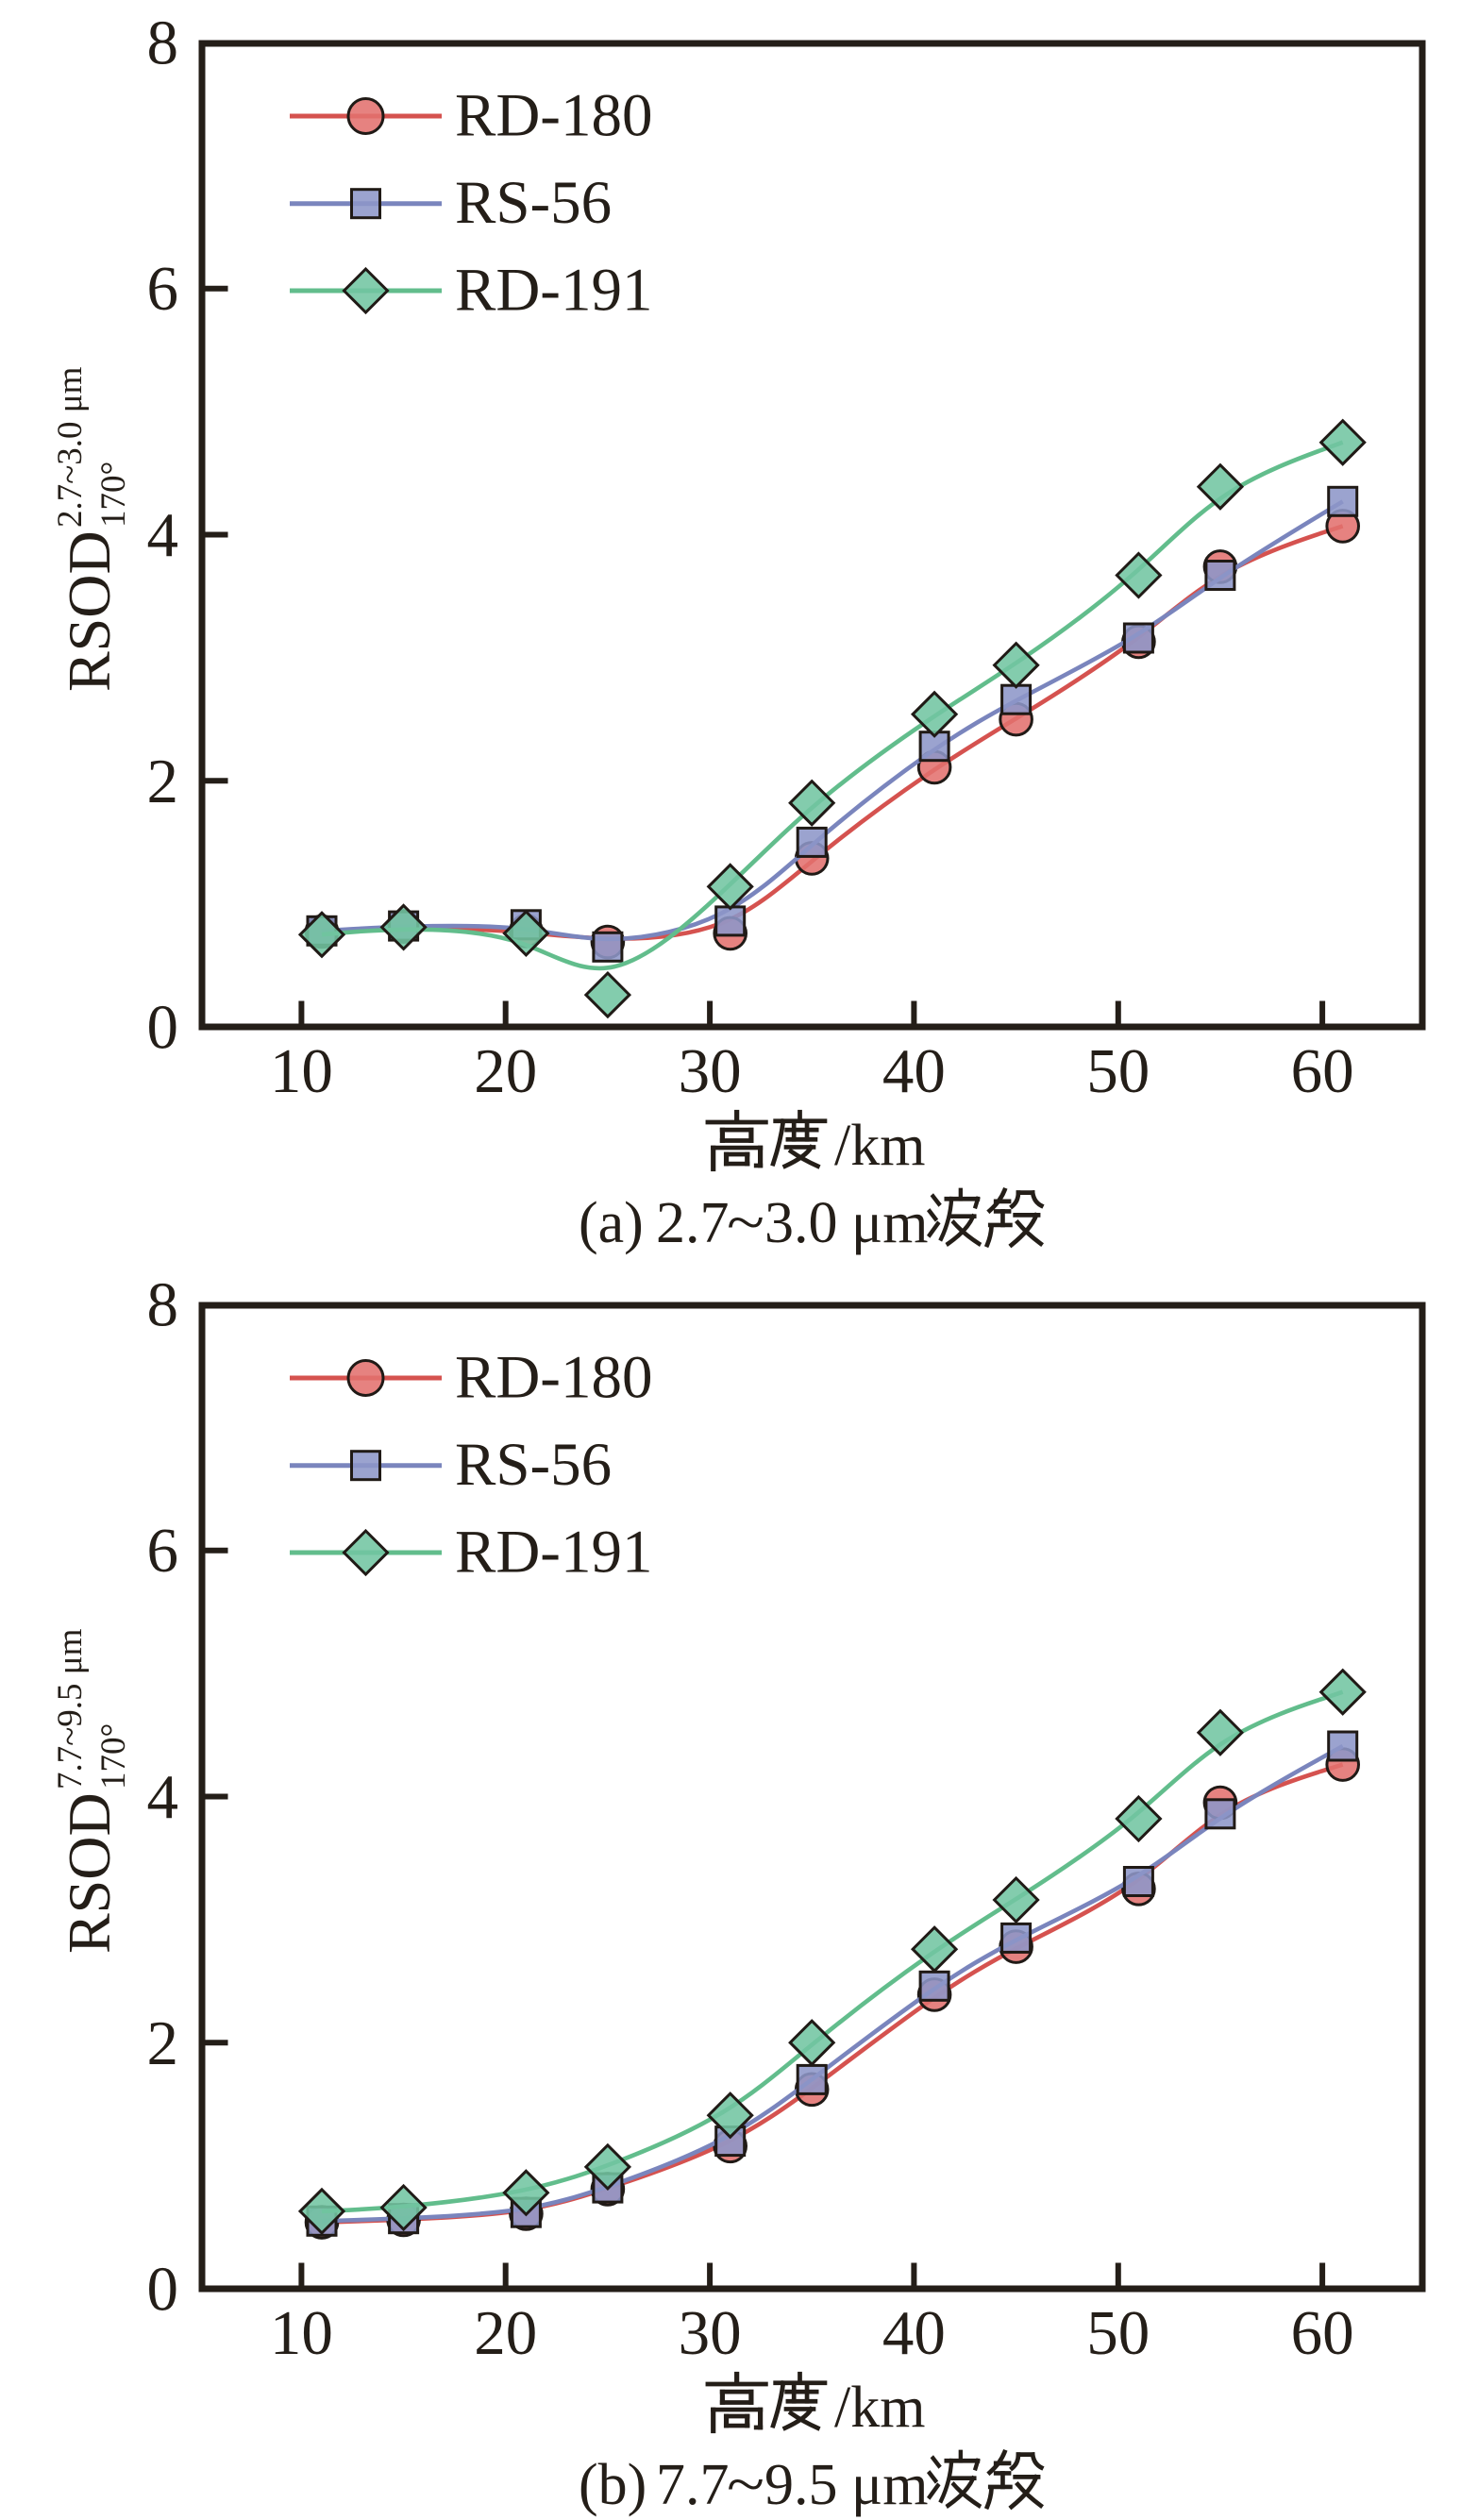 The height and width of the screenshot is (2520, 1461). What do you see at coordinates (801, 1223) in the screenshot?
I see `svg-text: 3.0` at bounding box center [801, 1223].